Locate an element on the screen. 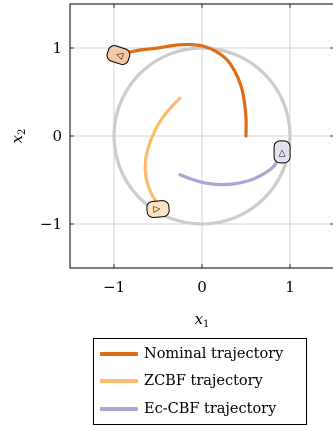 The height and width of the screenshot is (431, 333). legend-item-nominal: Nominal trajectory is located at coordinates (191, 354).